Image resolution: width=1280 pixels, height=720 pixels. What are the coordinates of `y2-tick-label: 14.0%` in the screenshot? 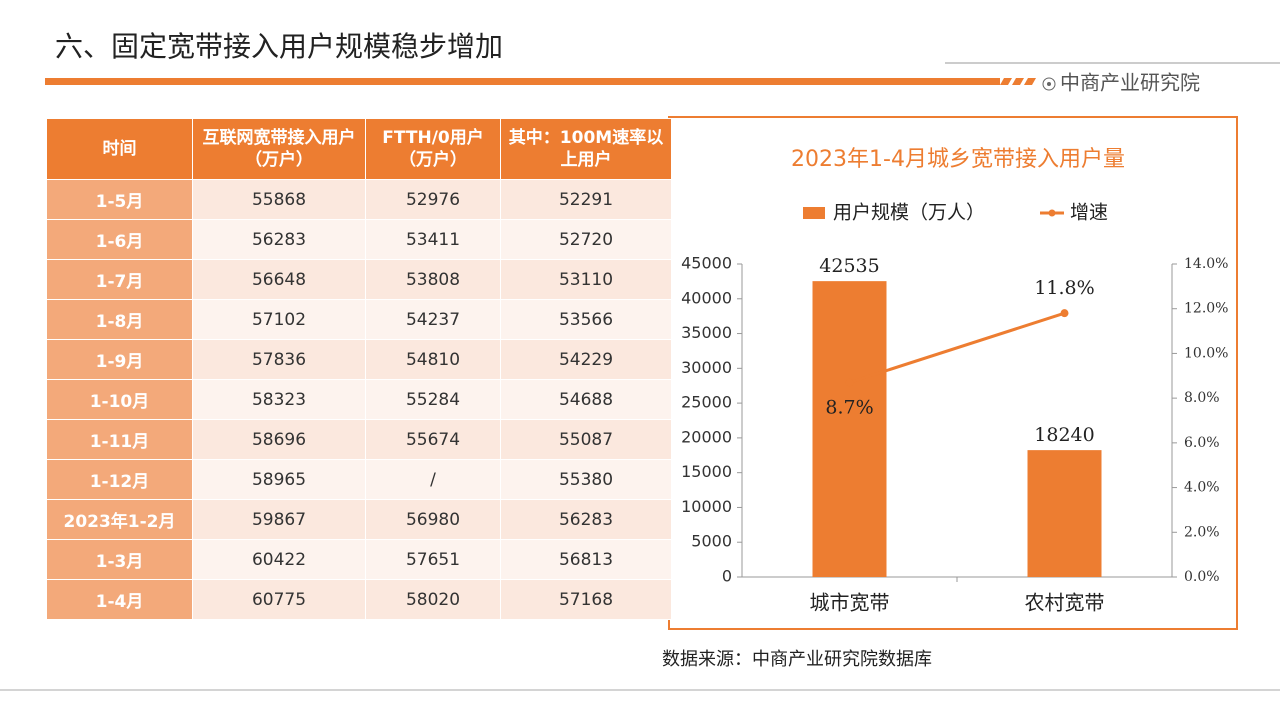 It's located at (1206, 264).